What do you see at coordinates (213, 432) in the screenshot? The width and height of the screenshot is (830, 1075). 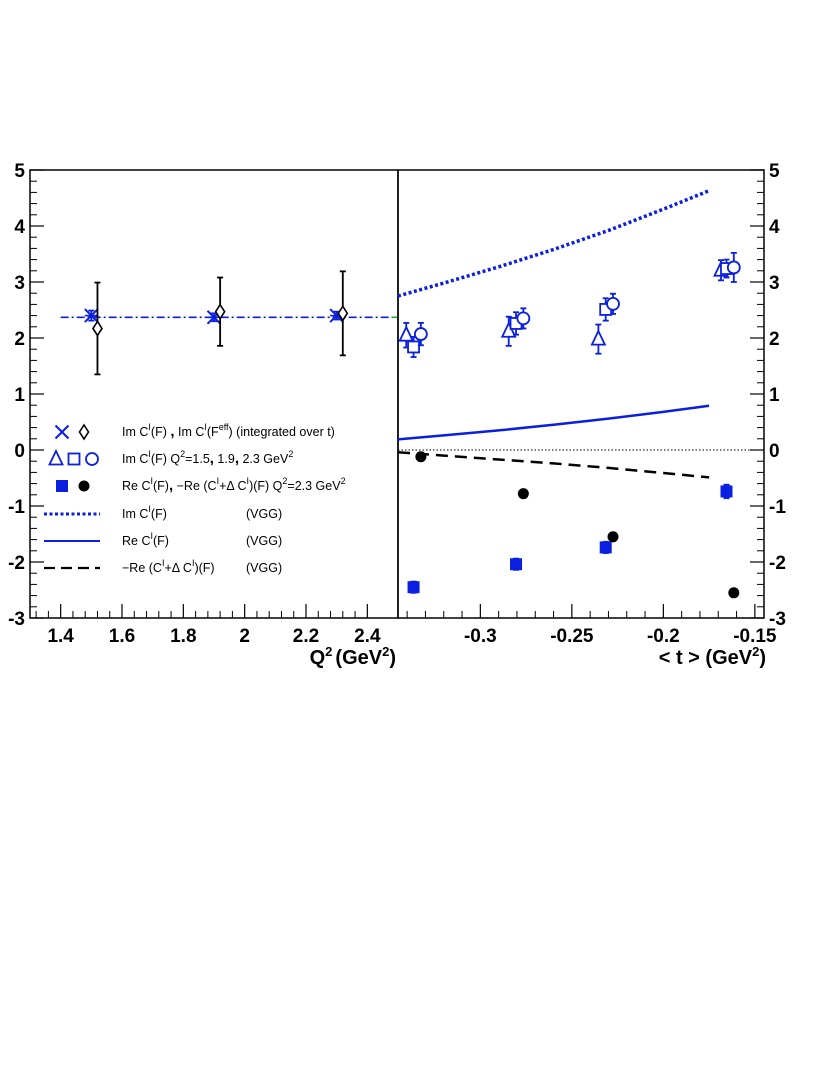 I see `legend-text-part: (F` at bounding box center [213, 432].